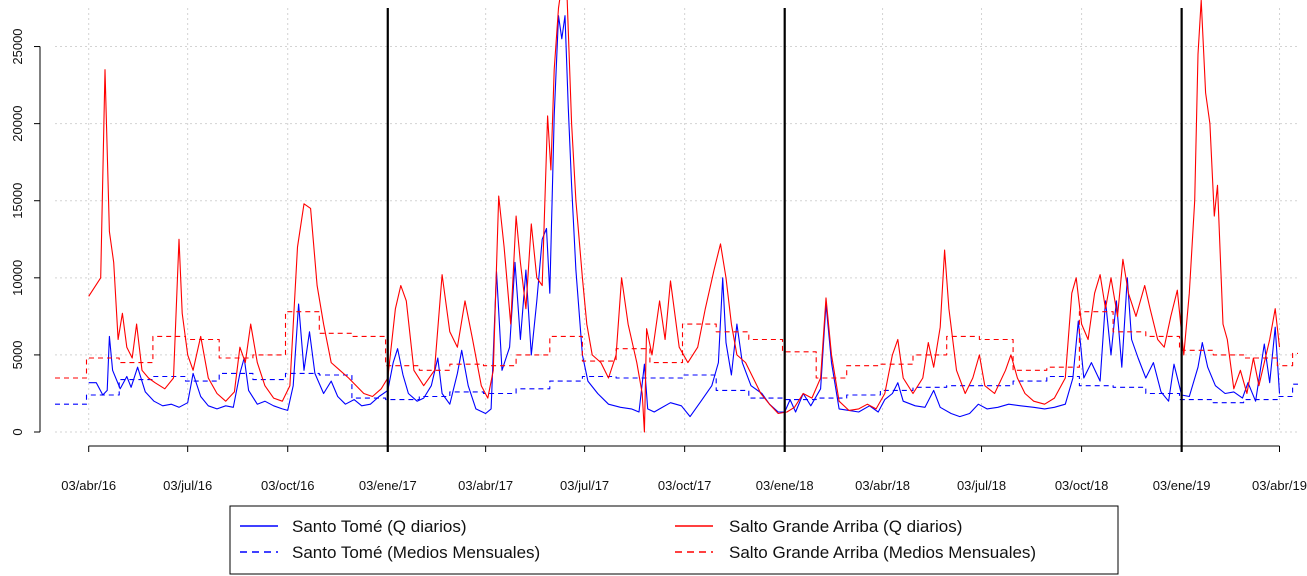 Image resolution: width=1307 pixels, height=576 pixels. Describe the element at coordinates (1182, 485) in the screenshot. I see `x-tick-label-11: 03/ene/19` at that location.